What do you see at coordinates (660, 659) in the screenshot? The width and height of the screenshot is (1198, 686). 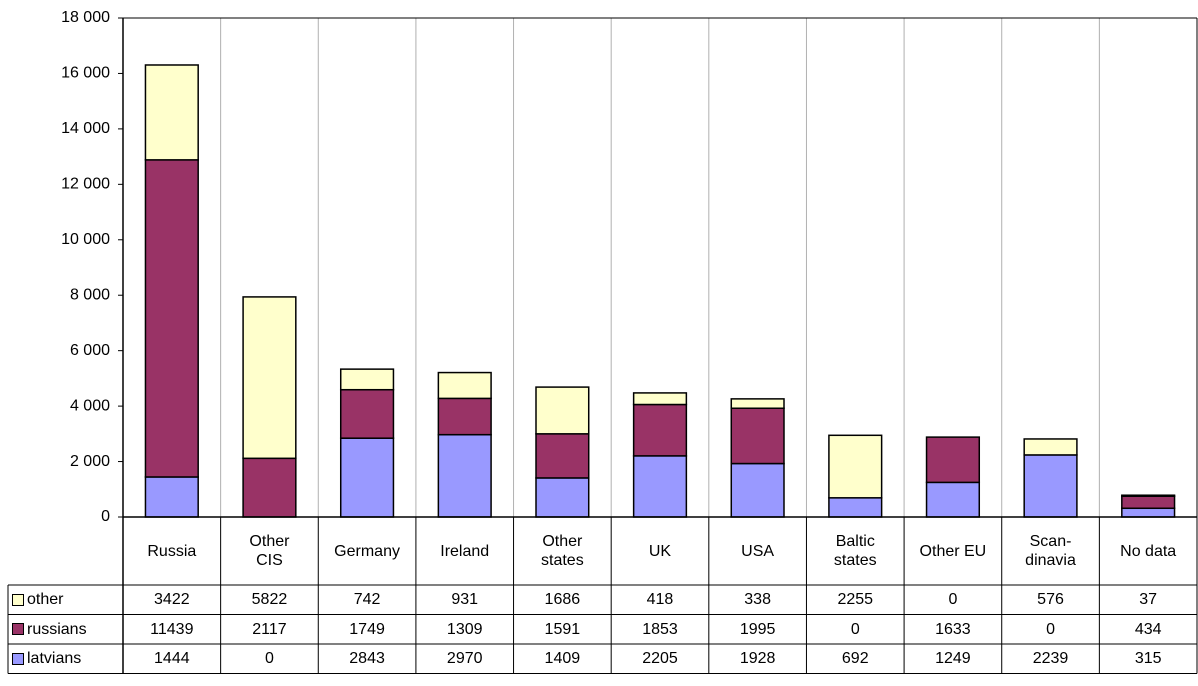 I see `table-value: 2205` at bounding box center [660, 659].